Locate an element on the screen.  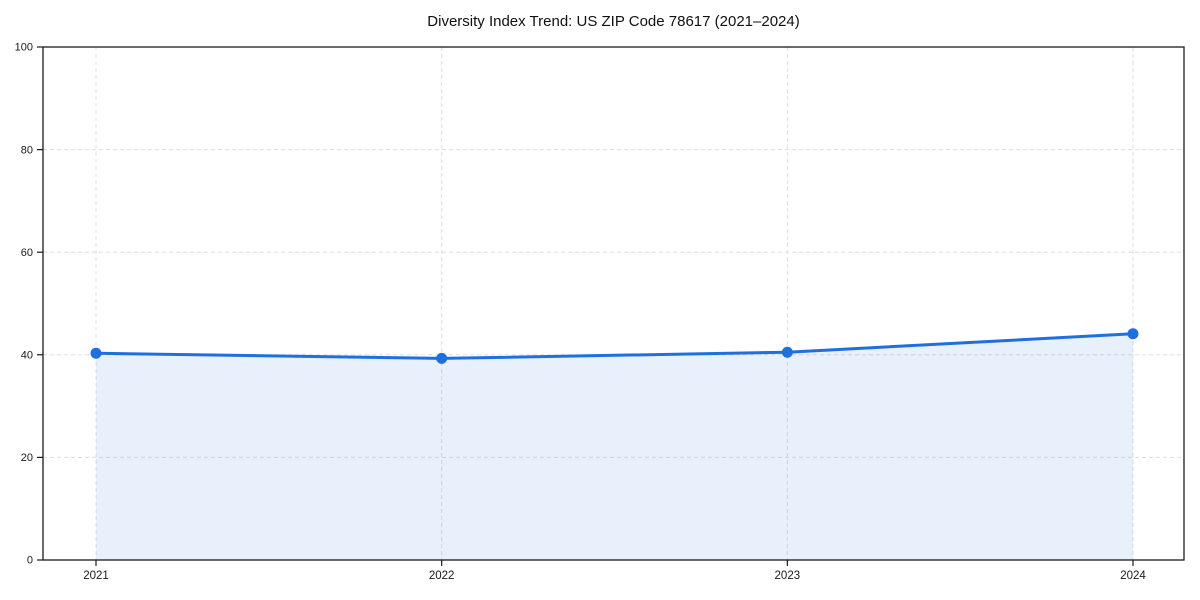
y-tick-label: 40 is located at coordinates (27, 356).